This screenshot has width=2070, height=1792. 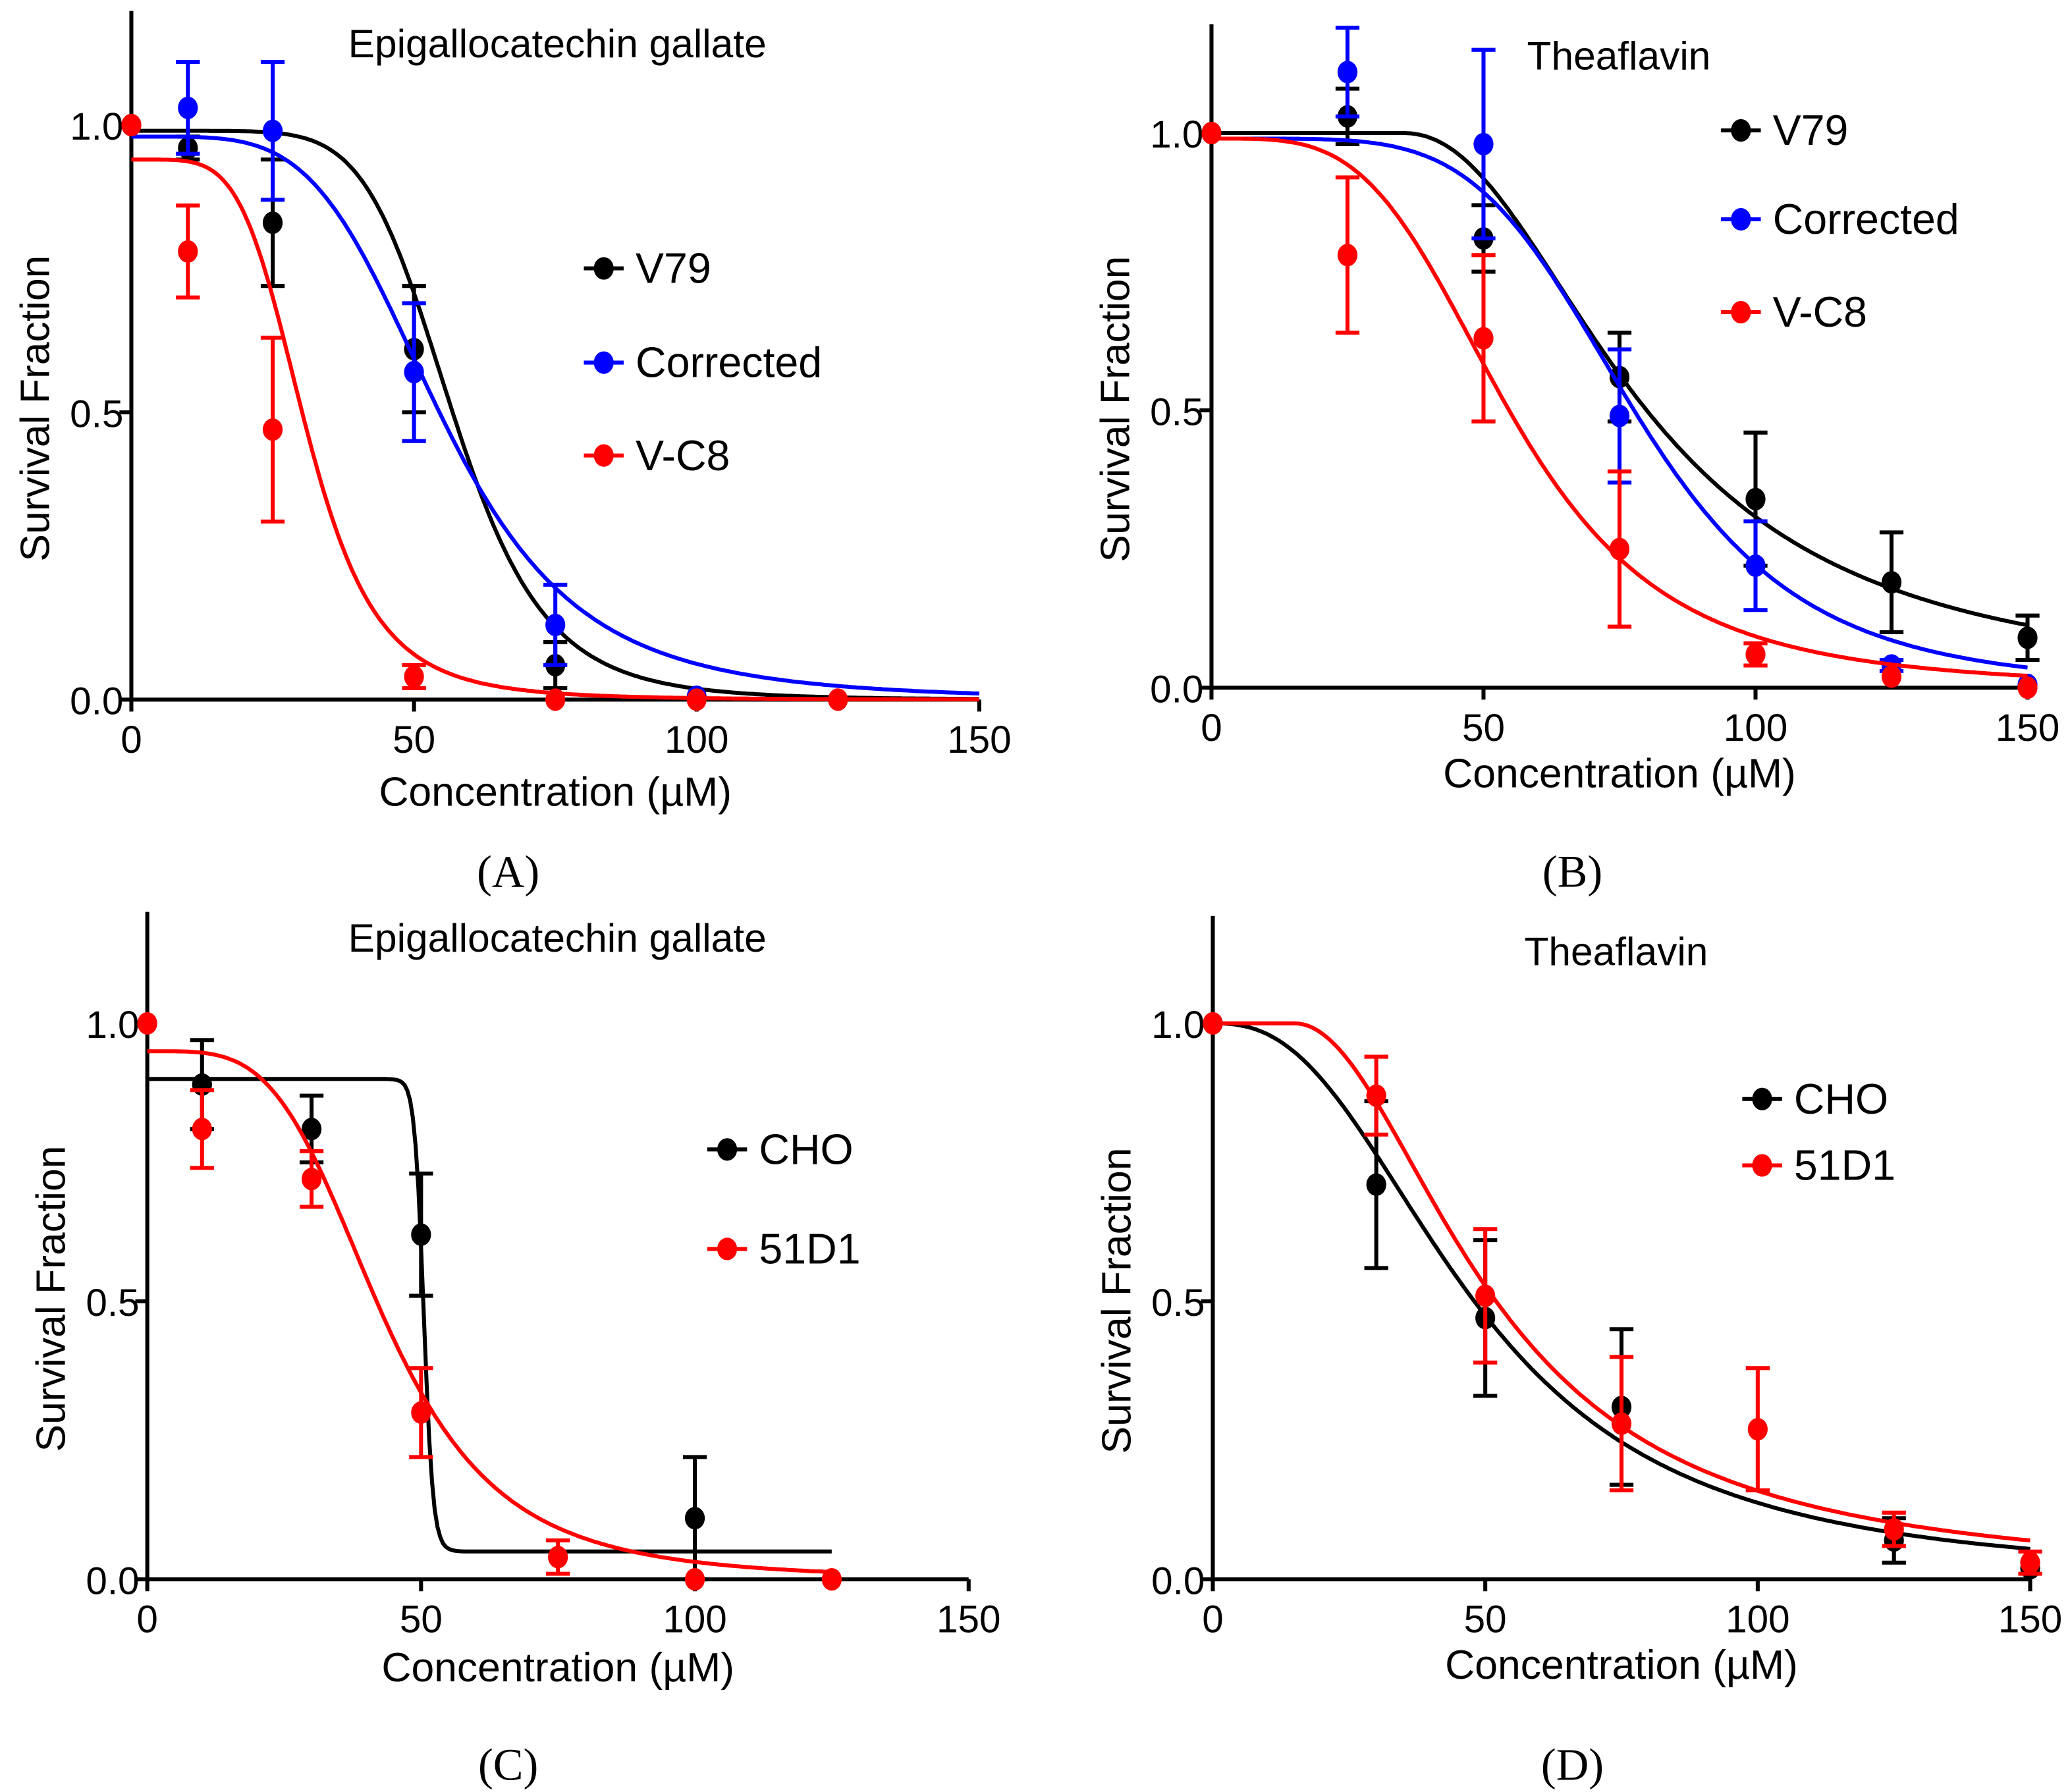 I want to click on panel-label: (B), so click(x=1572, y=871).